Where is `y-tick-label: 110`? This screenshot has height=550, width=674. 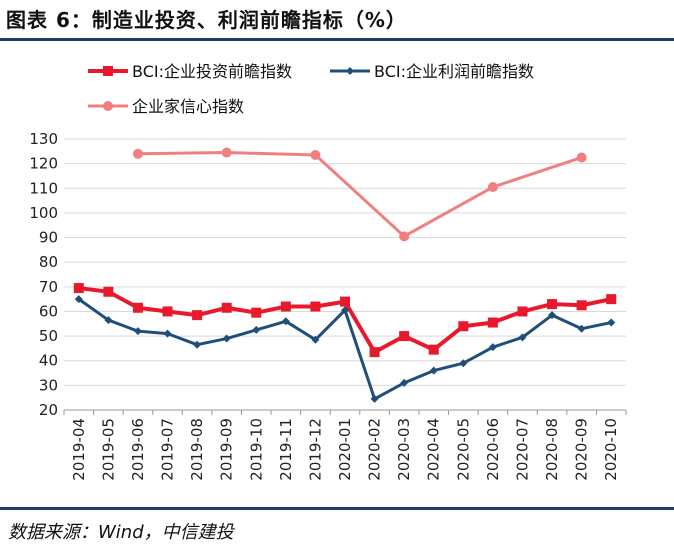 y-tick-label: 110 is located at coordinates (43, 188).